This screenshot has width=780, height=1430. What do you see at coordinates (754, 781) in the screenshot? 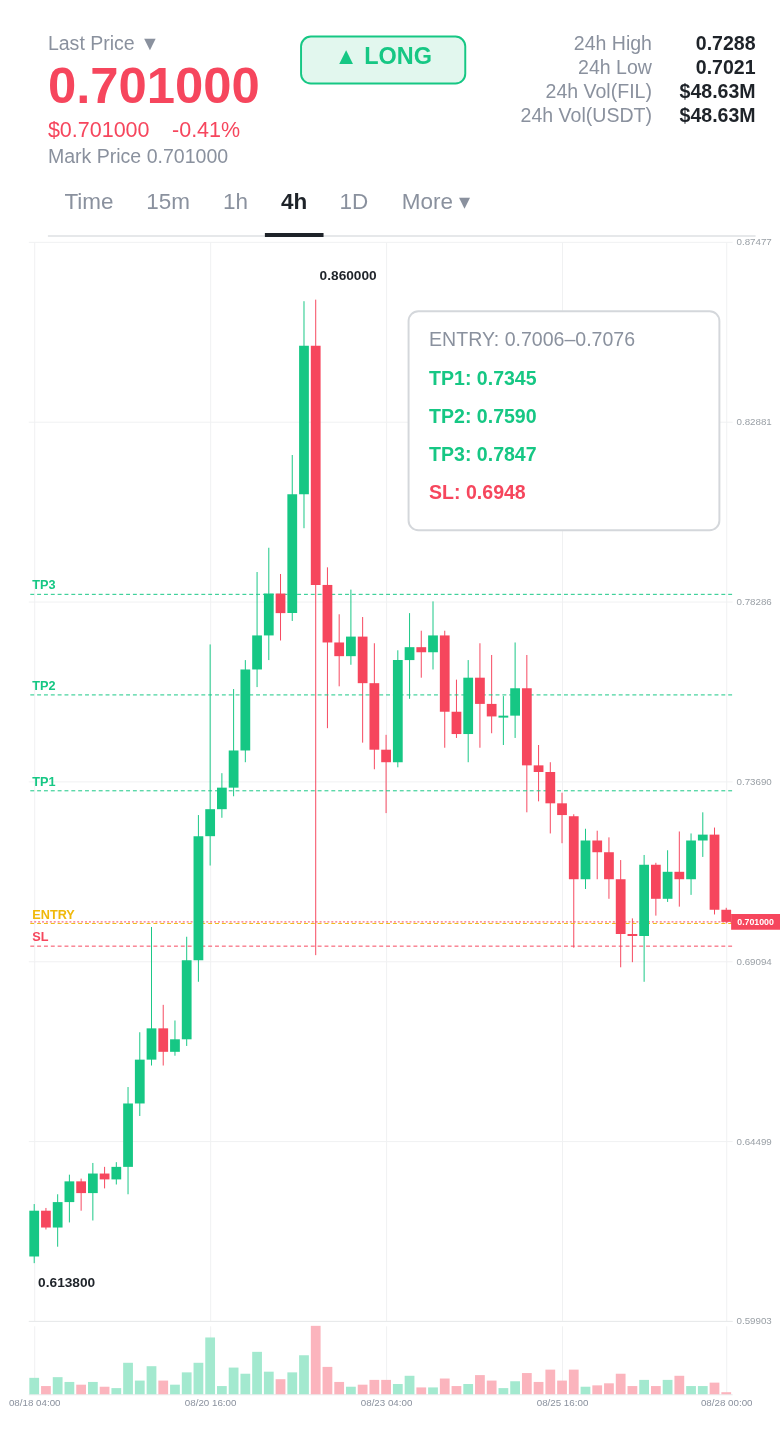
I see `y-tick-label: 0.73690` at bounding box center [754, 781].